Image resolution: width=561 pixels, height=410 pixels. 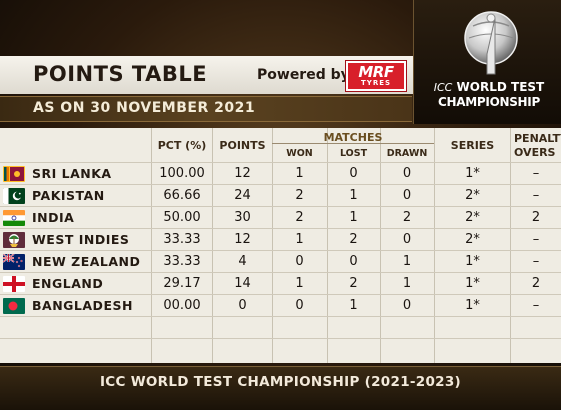 I want to click on west-indies-flag, so click(x=14, y=240).